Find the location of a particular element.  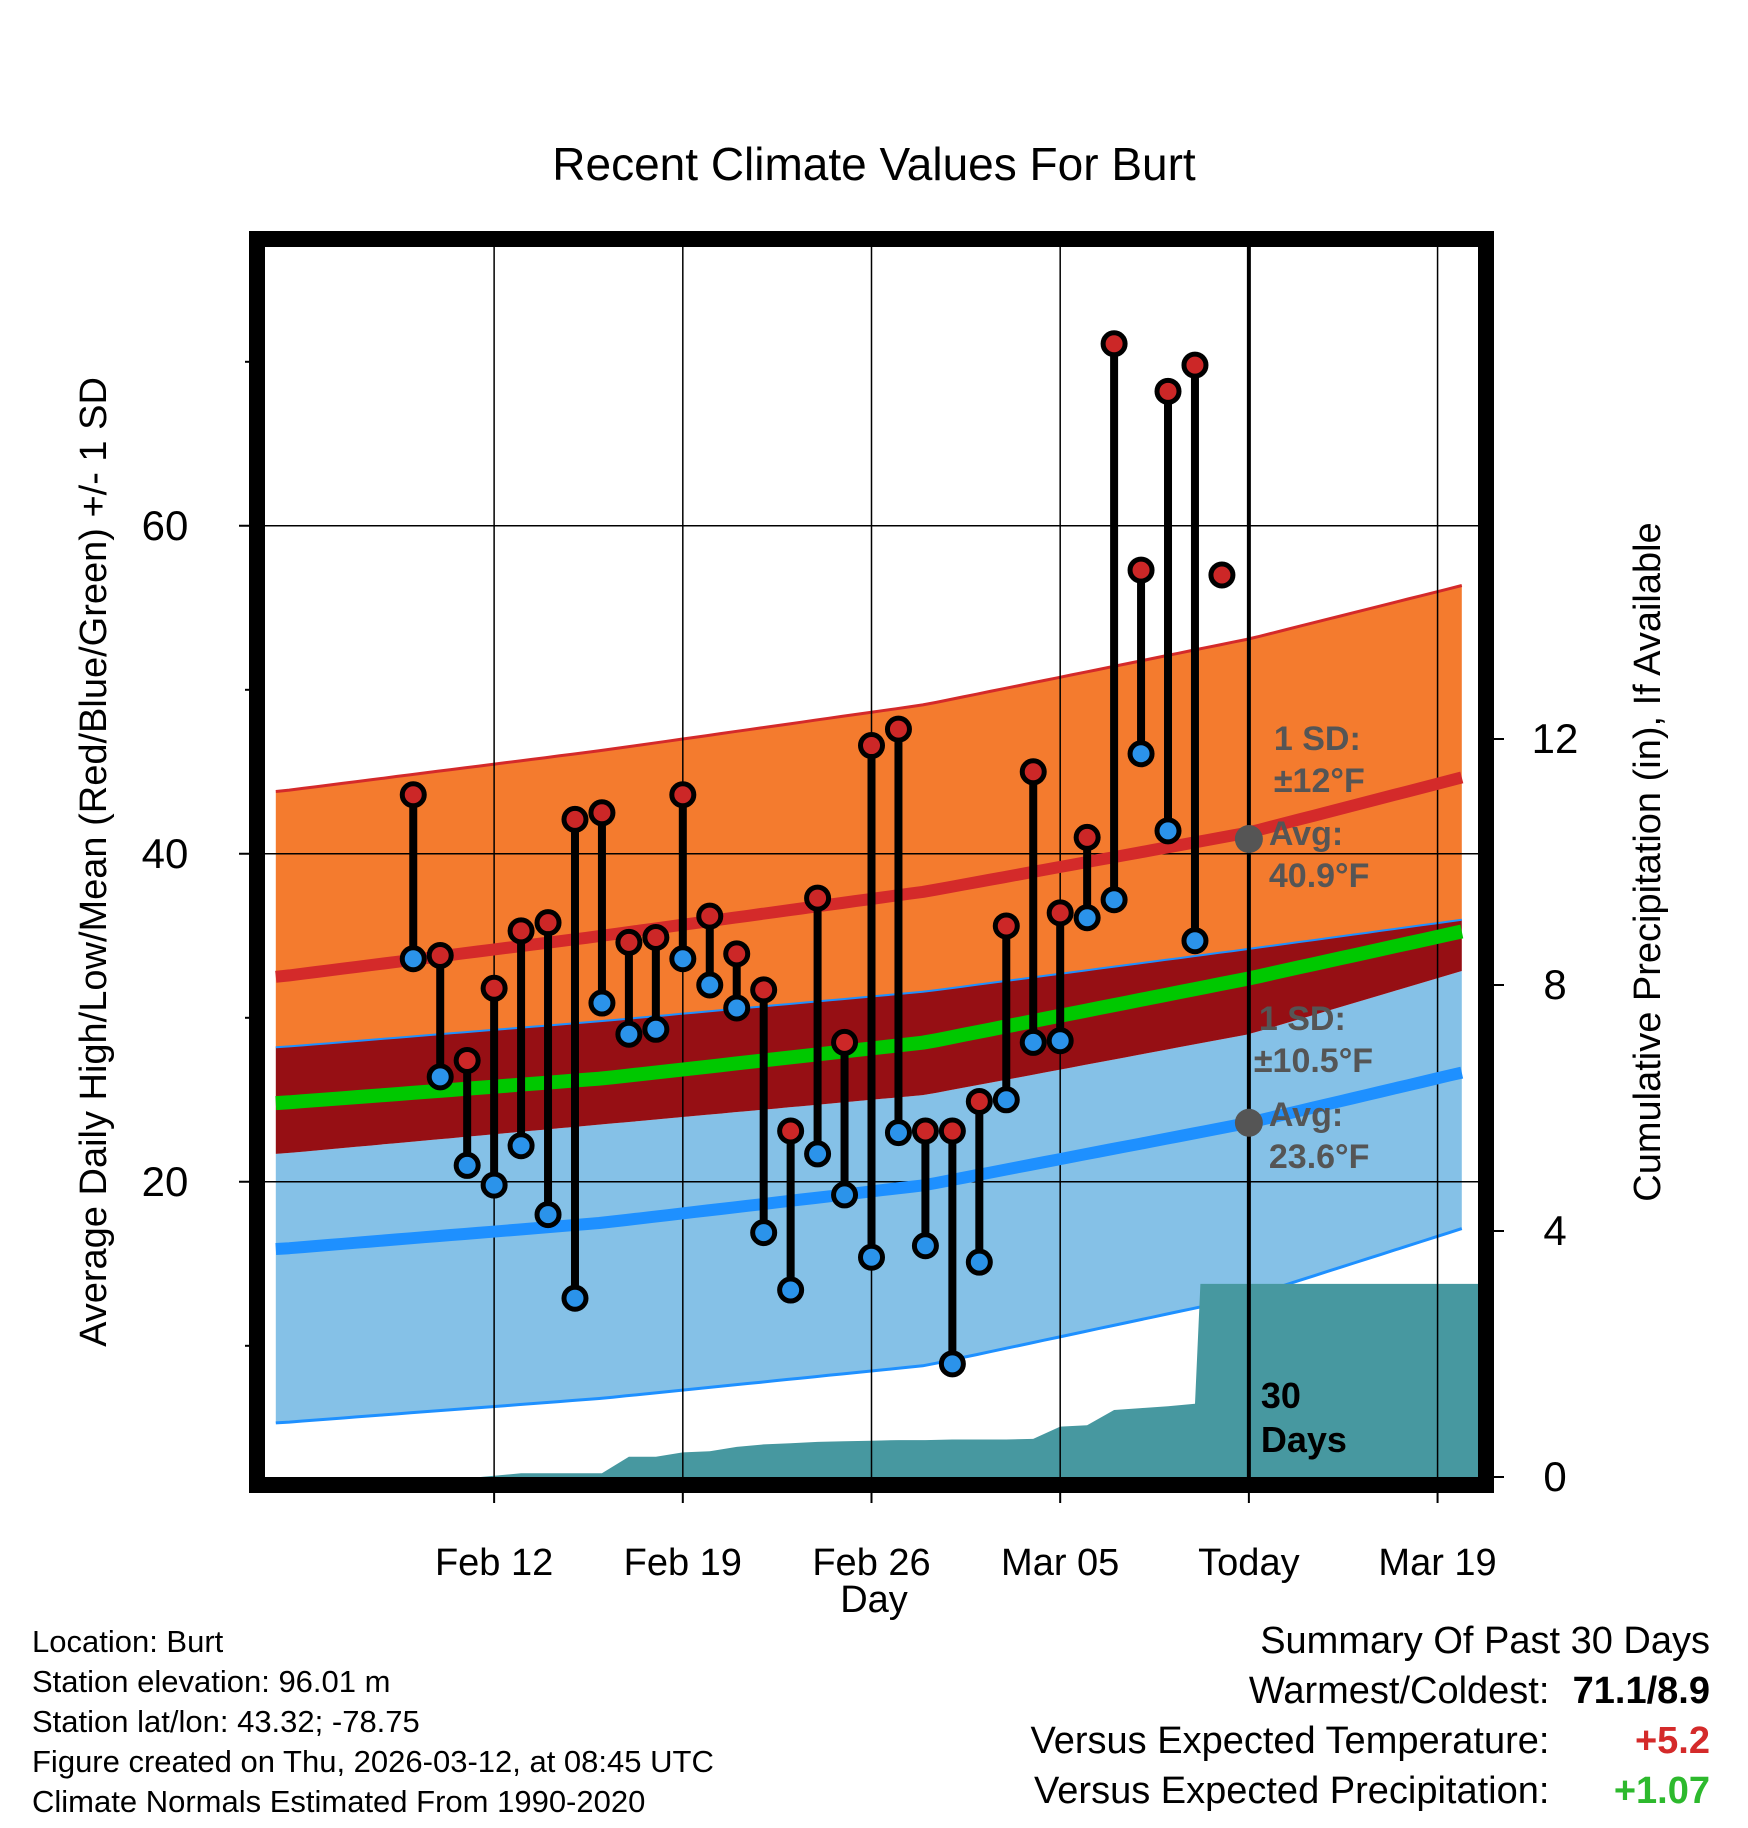

chart-title: Recent Climate Values For Burt is located at coordinates (874, 164).